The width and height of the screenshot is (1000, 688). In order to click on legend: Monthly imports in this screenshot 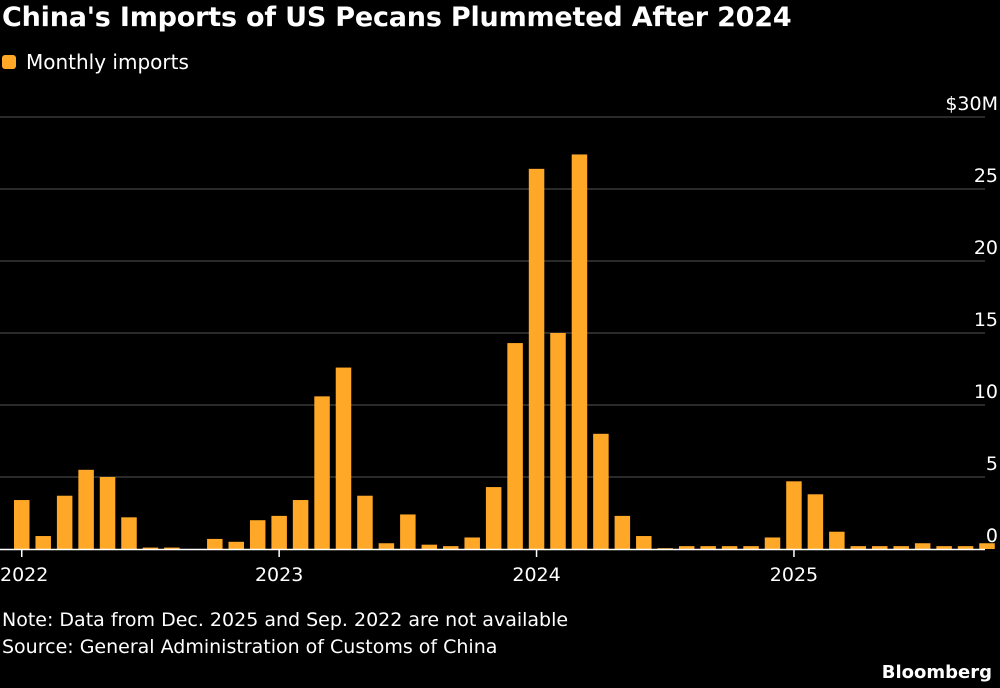, I will do `click(95, 62)`.